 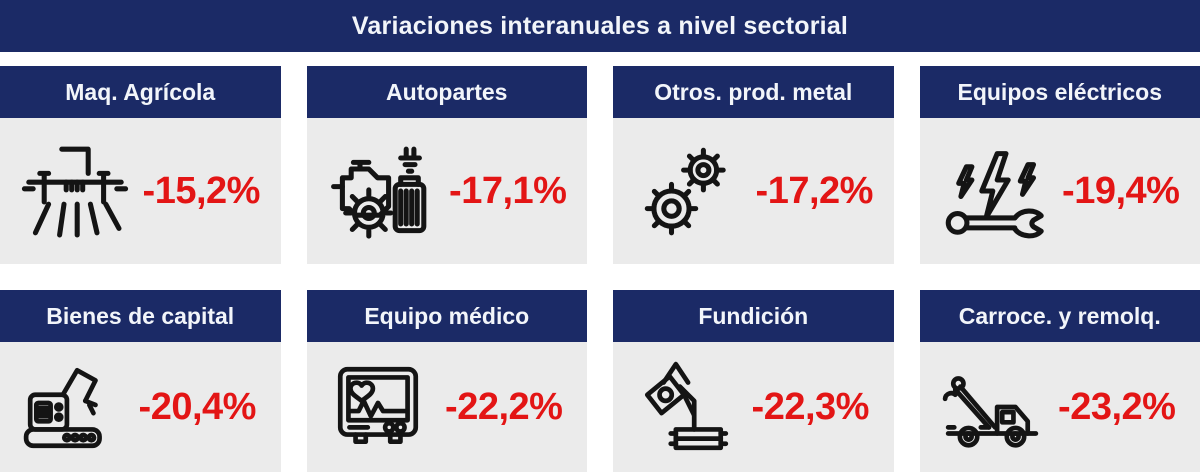 I want to click on tow-truck-icon, so click(x=991, y=407).